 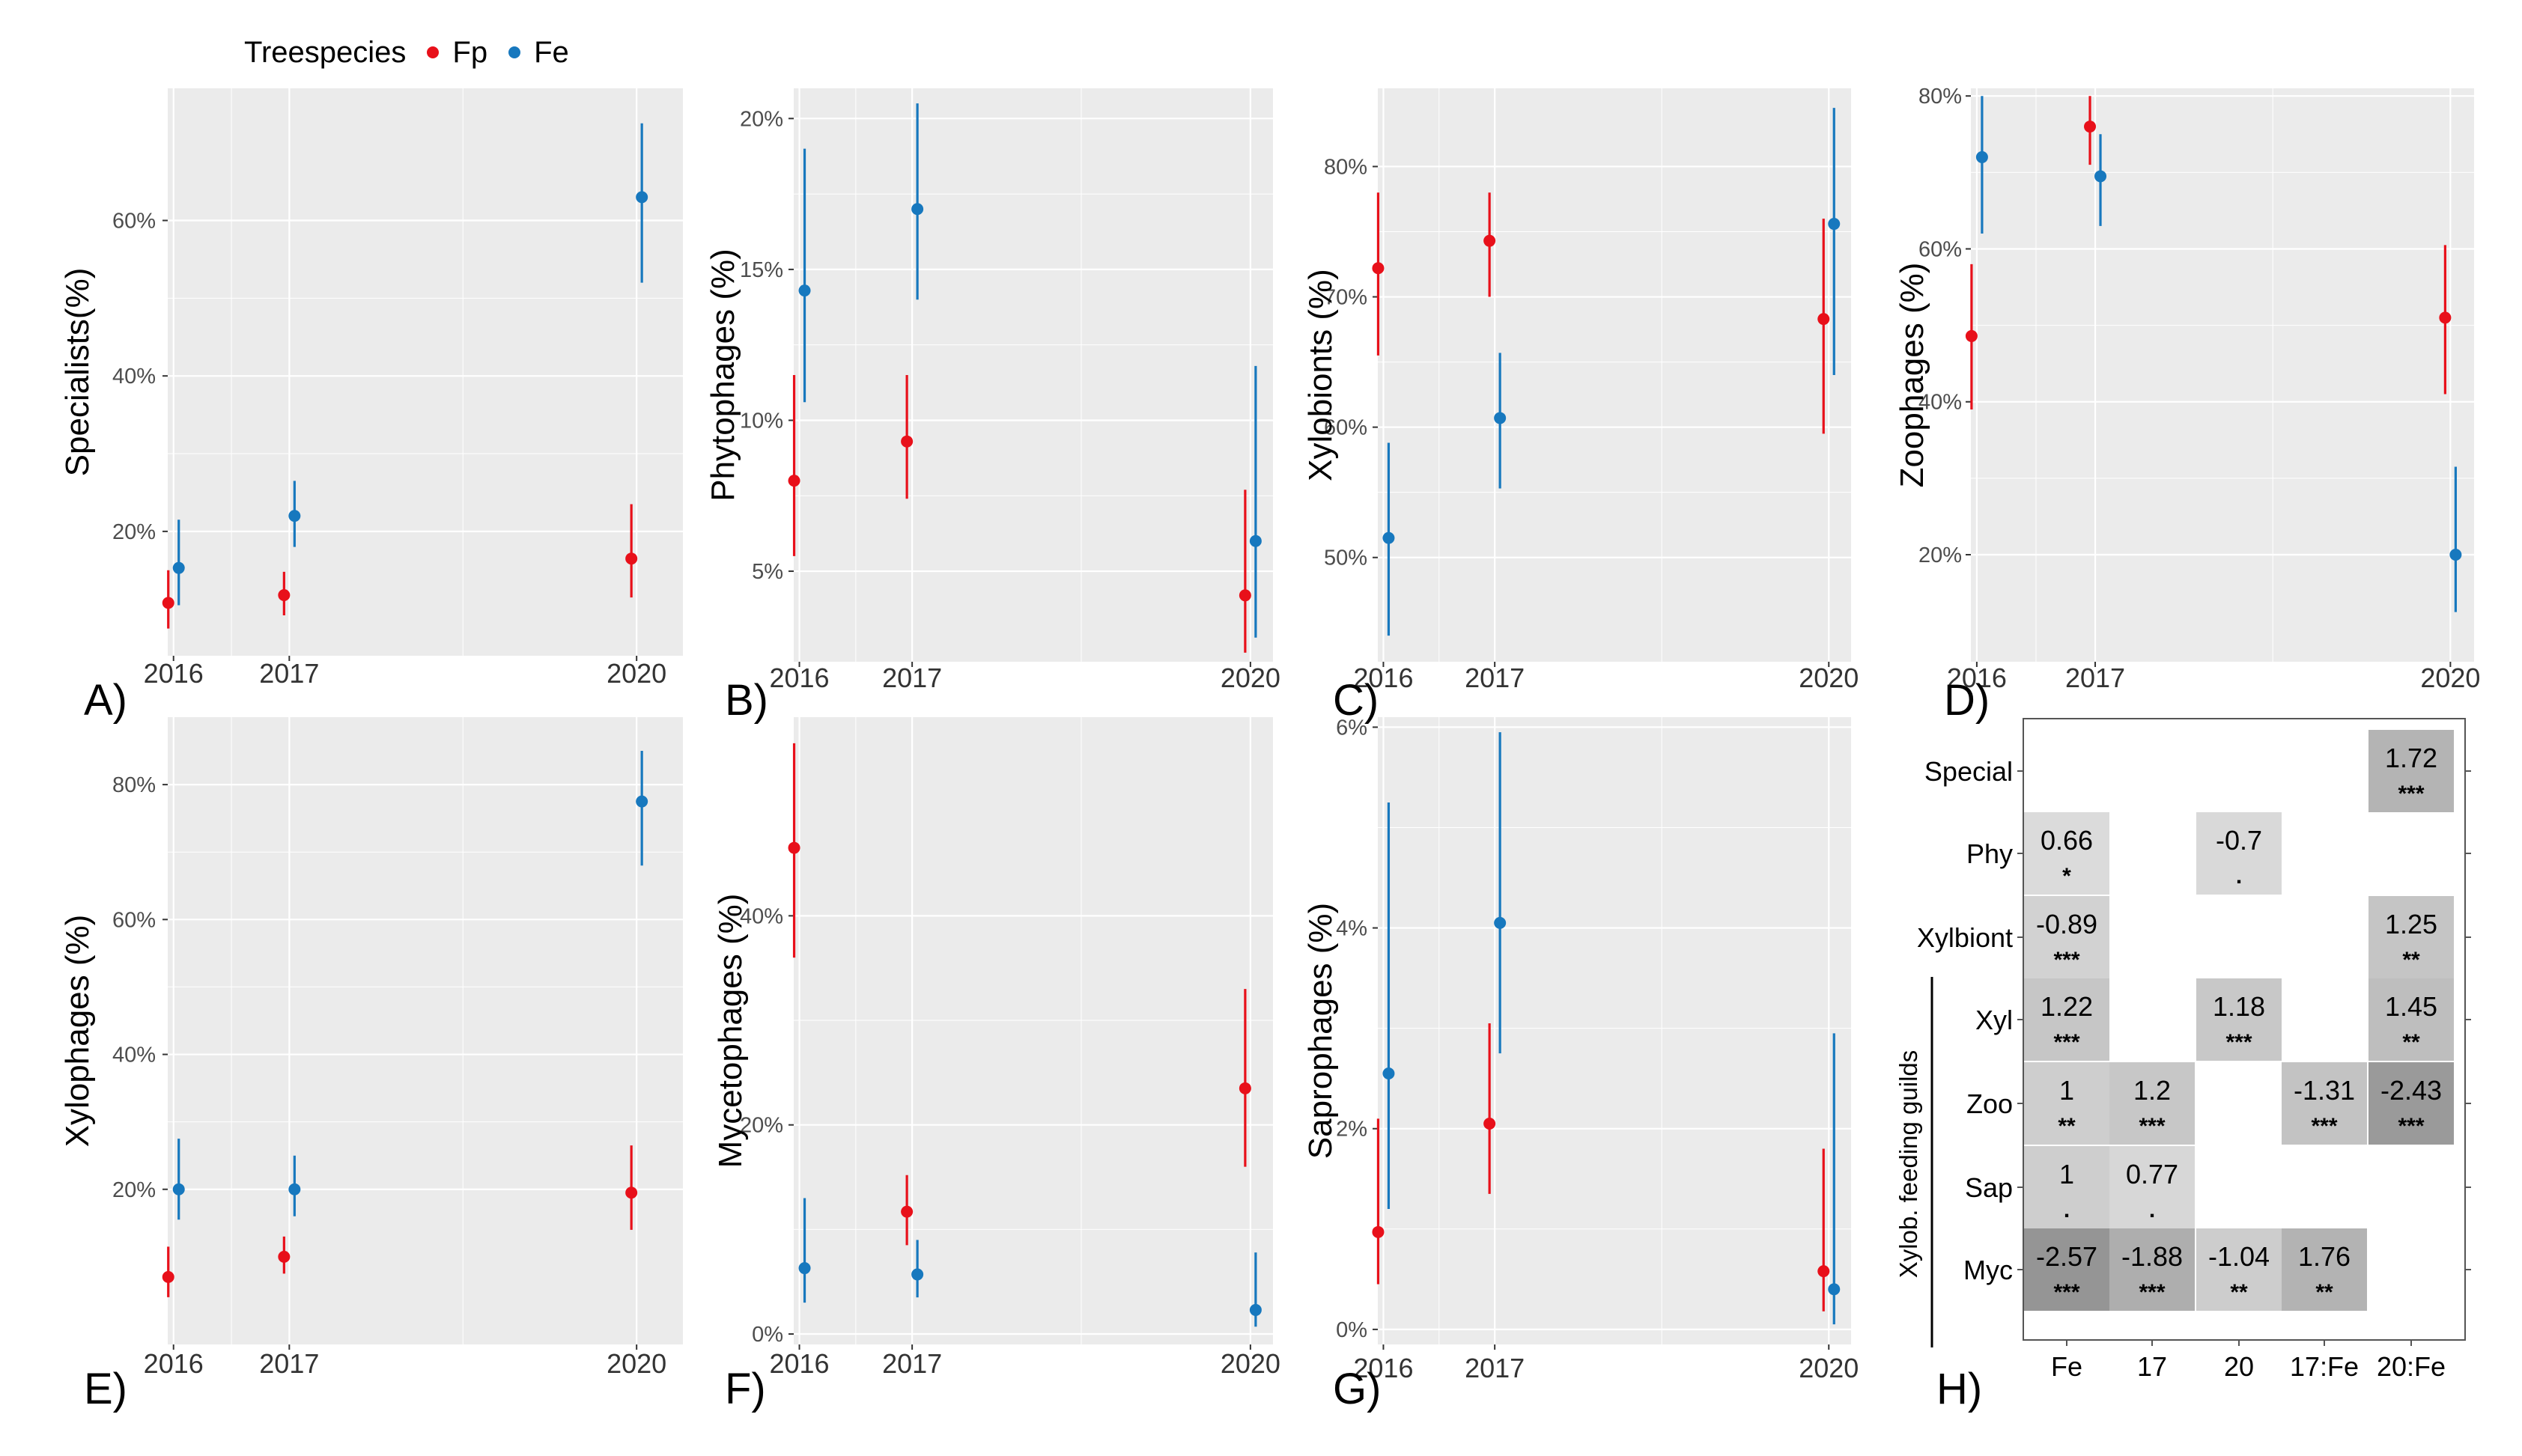 What do you see at coordinates (134, 377) in the screenshot?
I see `panel-1-ytick-label: 40%` at bounding box center [134, 377].